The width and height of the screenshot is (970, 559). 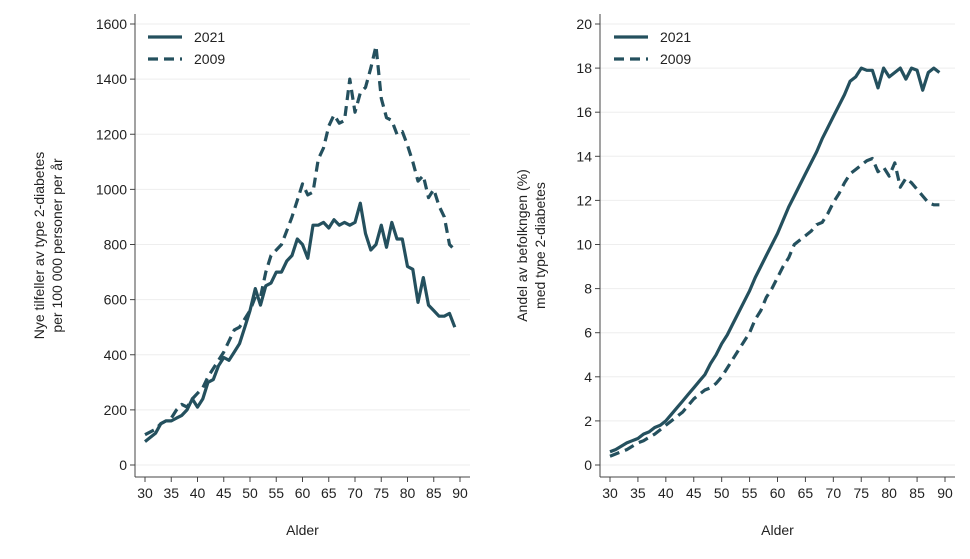 I want to click on y-axis-title-line: med type 2-diabetes, so click(x=540, y=245).